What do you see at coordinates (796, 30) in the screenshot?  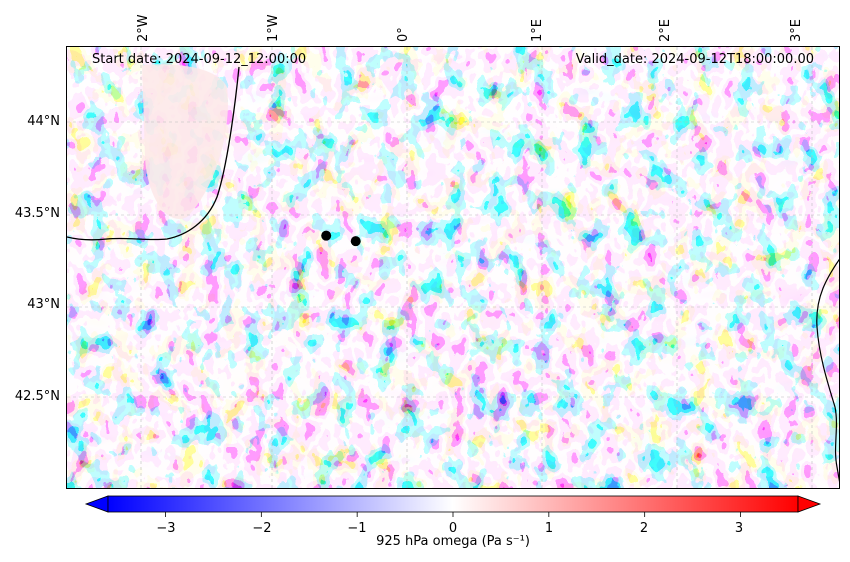 I see `lon-label-3e: 3°E` at bounding box center [796, 30].